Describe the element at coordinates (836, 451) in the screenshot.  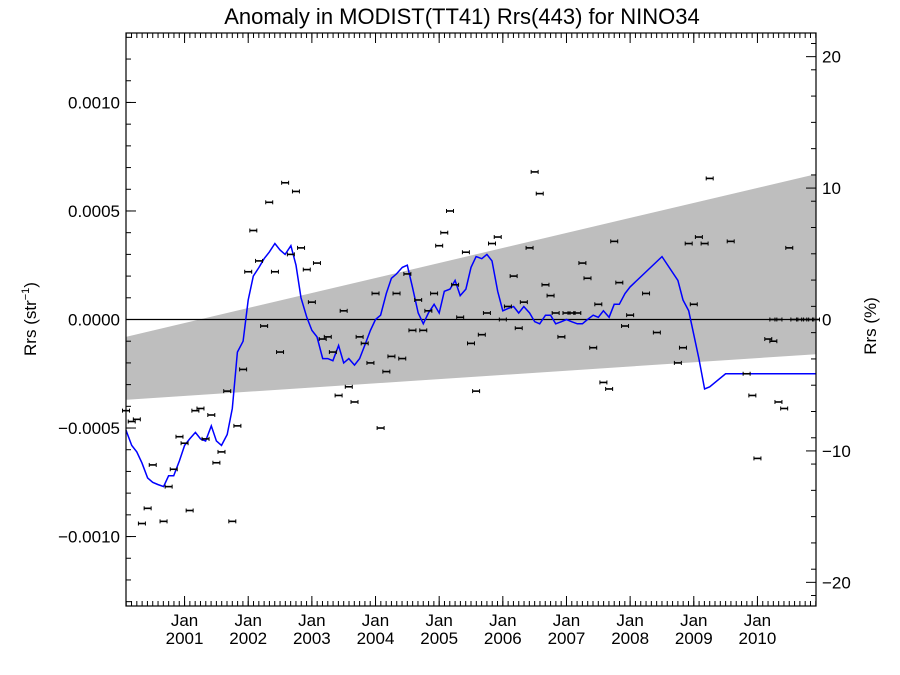
I see `y-right-tick-label: −10` at that location.